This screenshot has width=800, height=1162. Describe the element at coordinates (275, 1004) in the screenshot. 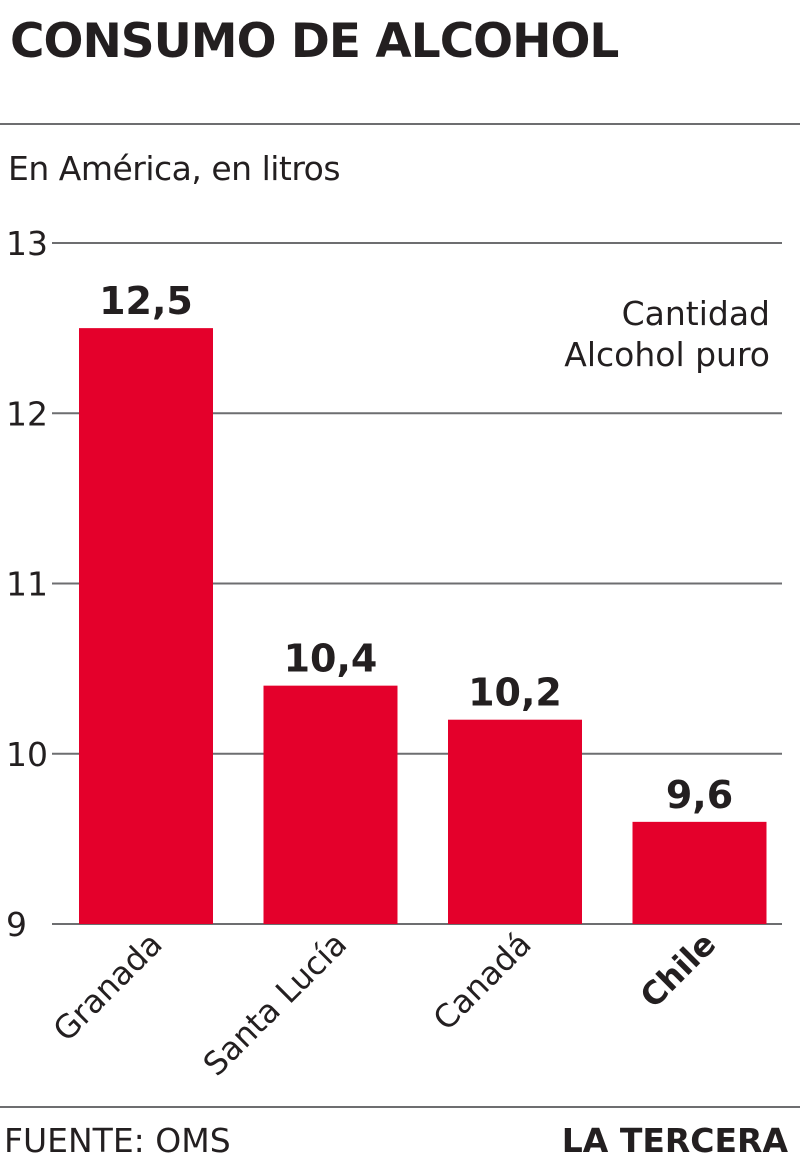

I see `x-tick-label: Santa Lucía` at that location.